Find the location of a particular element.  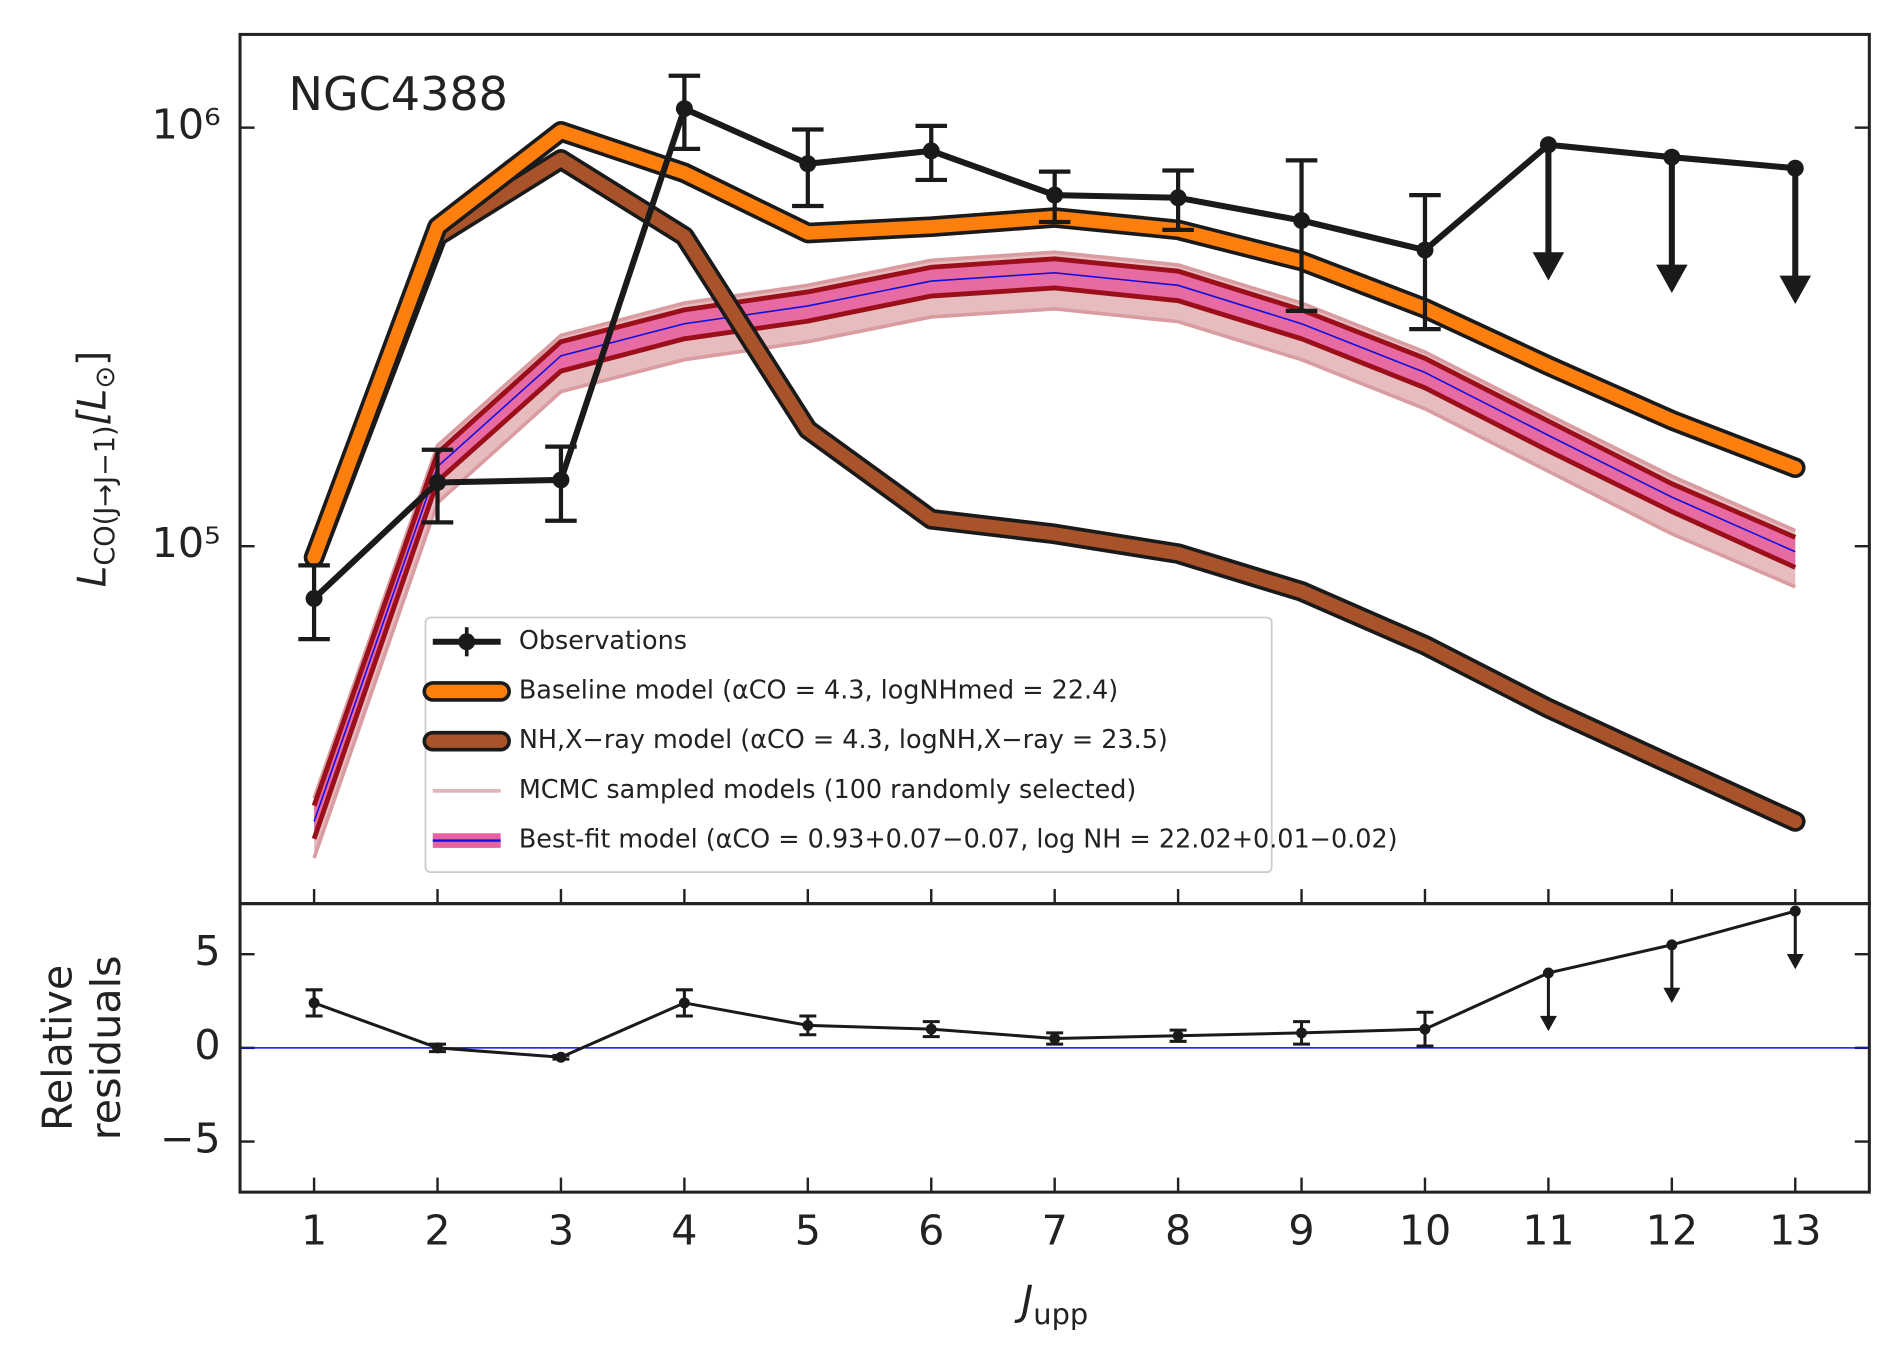

label-subscript: CO(J→J−1) is located at coordinates (105, 495).